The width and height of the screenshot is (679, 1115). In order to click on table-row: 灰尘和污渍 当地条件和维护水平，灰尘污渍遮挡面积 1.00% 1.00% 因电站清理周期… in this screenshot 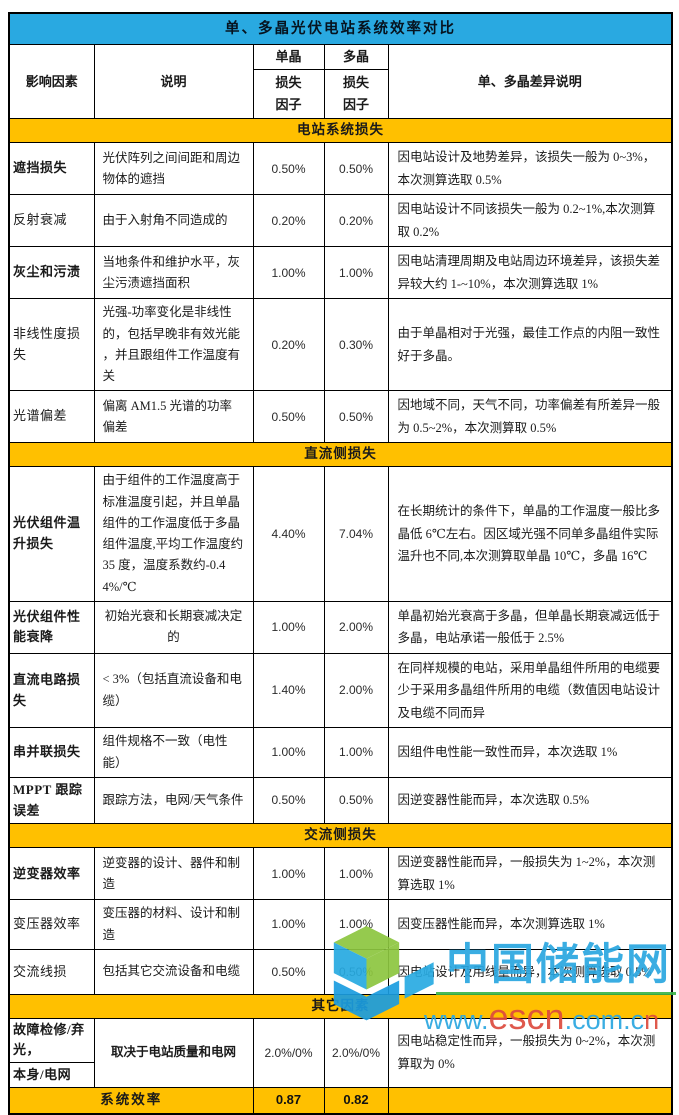, I will do `click(340, 273)`.